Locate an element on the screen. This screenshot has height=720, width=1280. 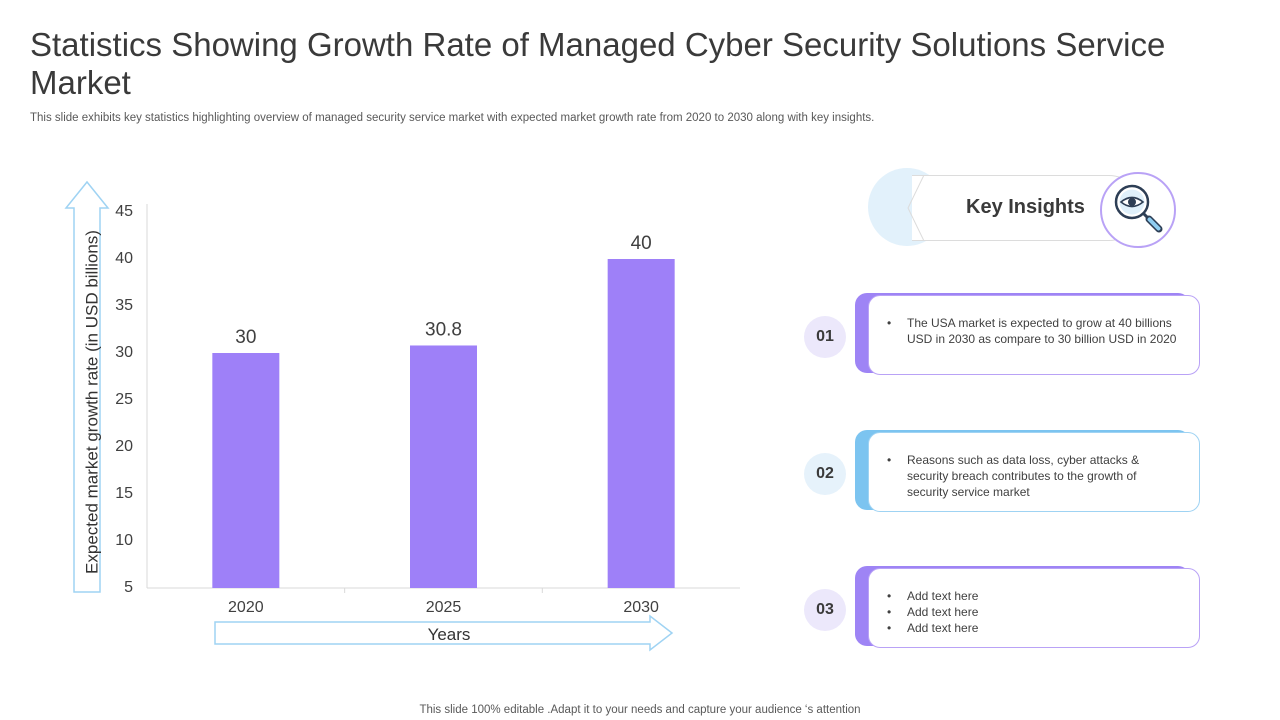
key-insights-title: Key Insights is located at coordinates (1025, 207).